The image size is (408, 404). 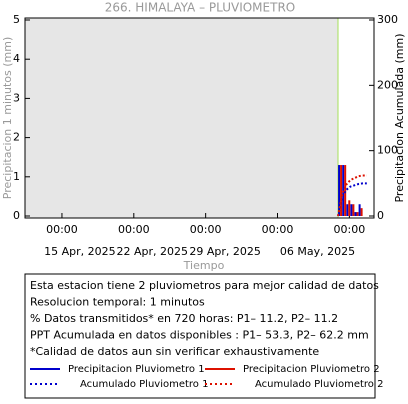 What do you see at coordinates (80, 251) in the screenshot?
I see `x-date-label: 15 Apr, 2025` at bounding box center [80, 251].